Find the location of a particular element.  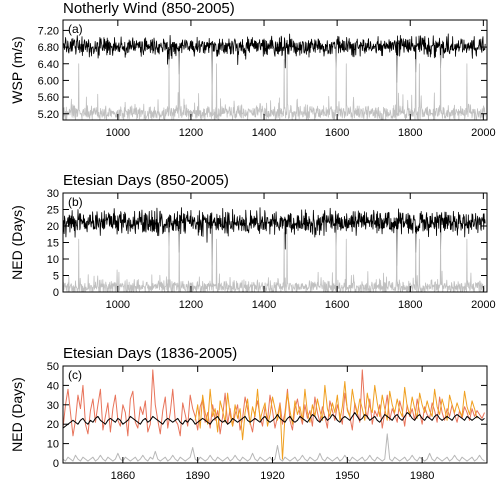

panel-label: (c) is located at coordinates (75, 375).